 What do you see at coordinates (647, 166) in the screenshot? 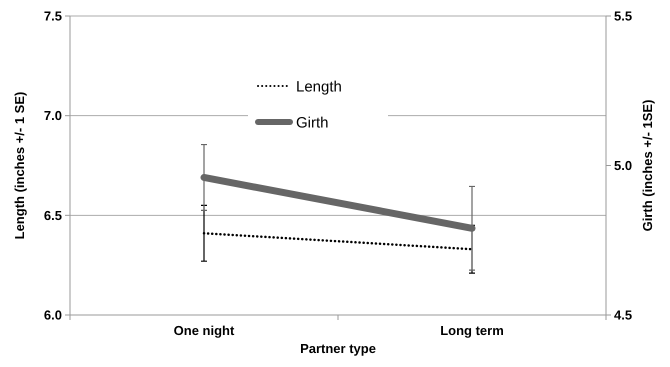
I see `y2-axis-title: Girth (inches +/- 1SE)` at bounding box center [647, 166].